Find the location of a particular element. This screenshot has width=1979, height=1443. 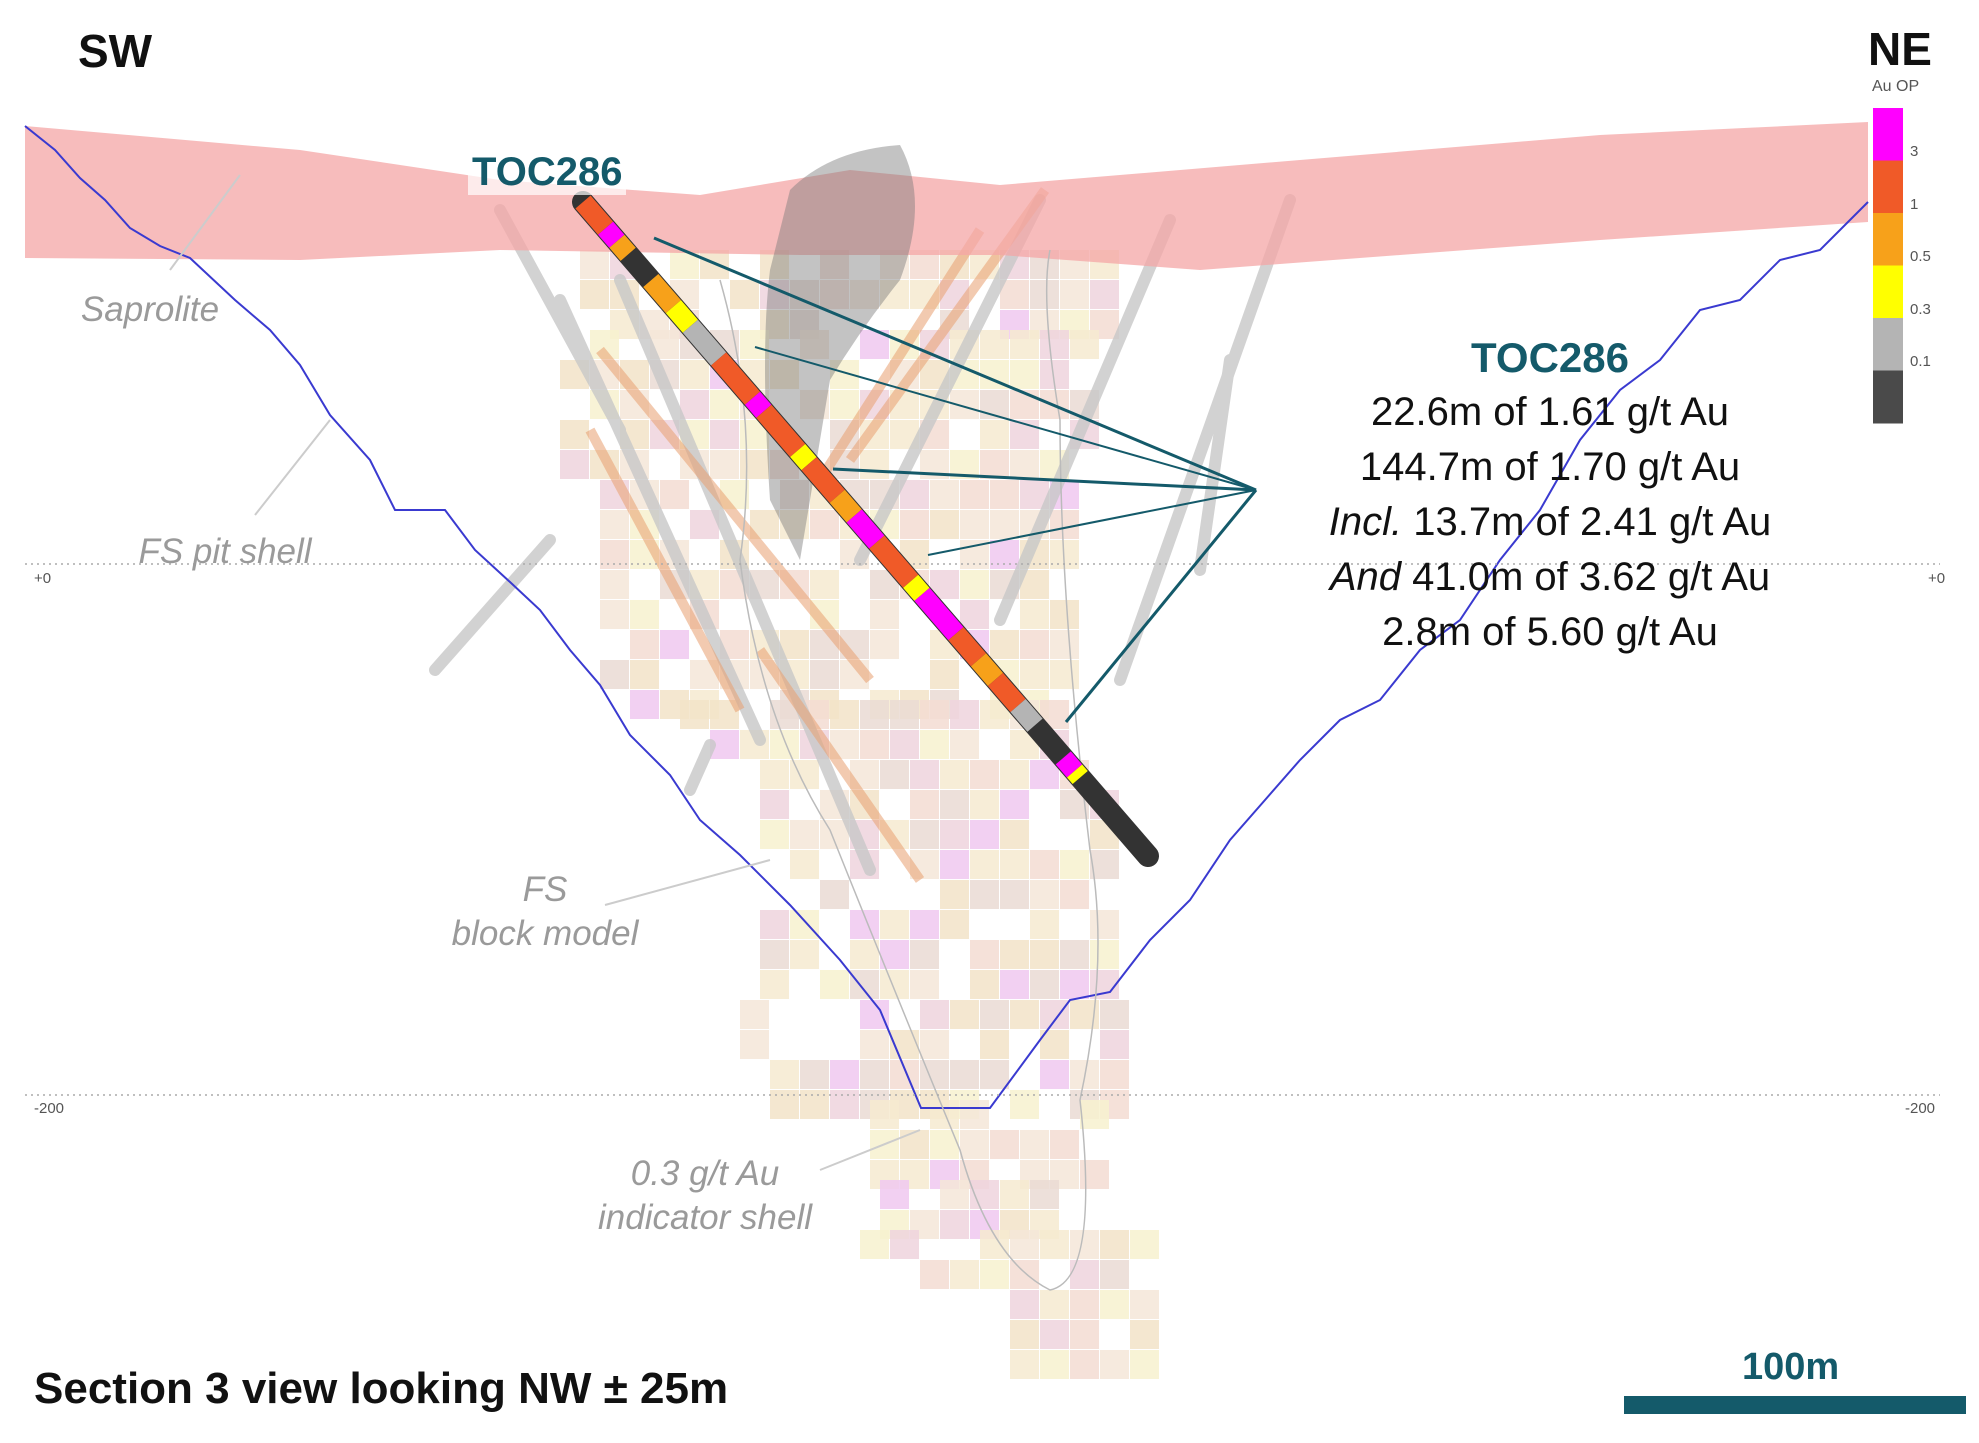

elevation-label-right-0: +0 is located at coordinates (1937, 578).